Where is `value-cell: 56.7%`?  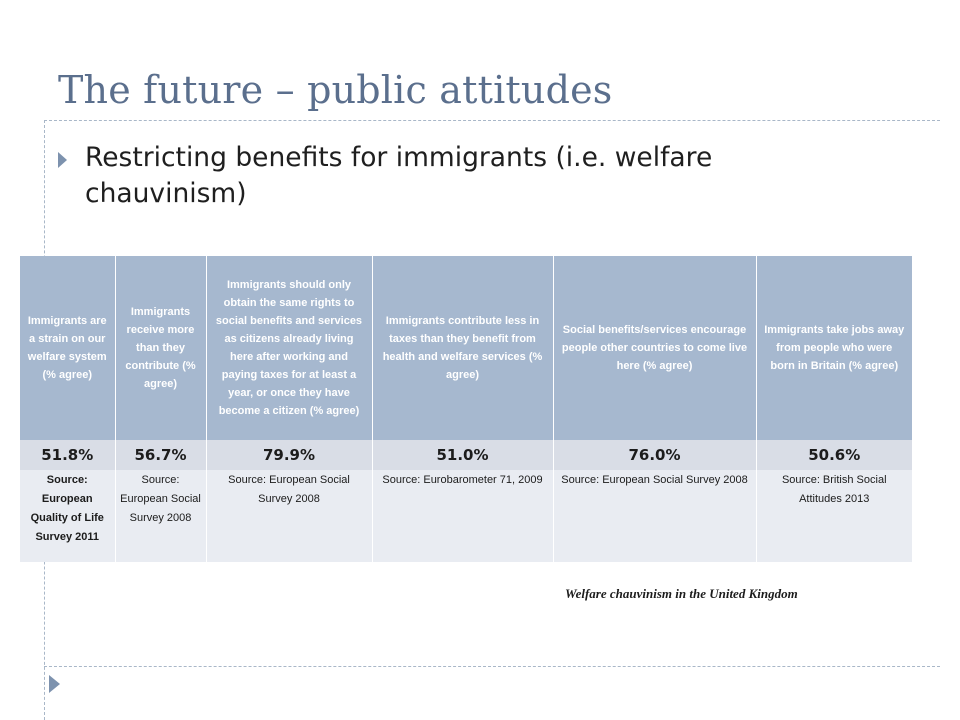
value-cell: 56.7% is located at coordinates (161, 455).